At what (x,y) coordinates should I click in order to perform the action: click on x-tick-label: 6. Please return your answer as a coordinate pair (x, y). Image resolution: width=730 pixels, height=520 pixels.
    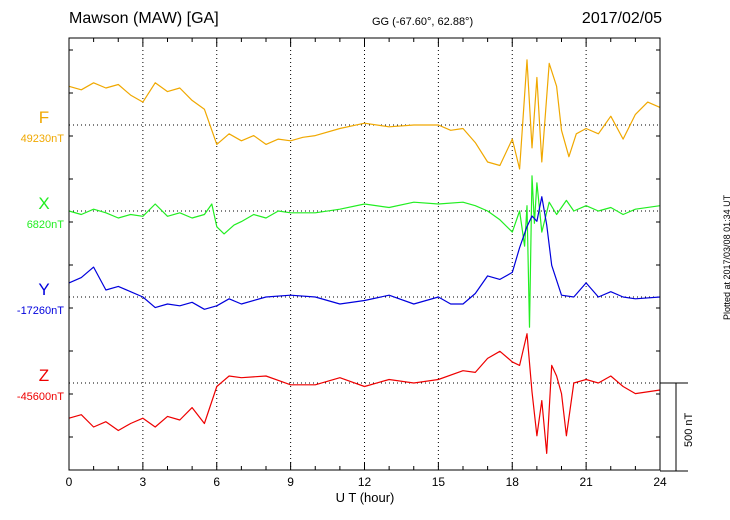
    Looking at the image, I should click on (216, 482).